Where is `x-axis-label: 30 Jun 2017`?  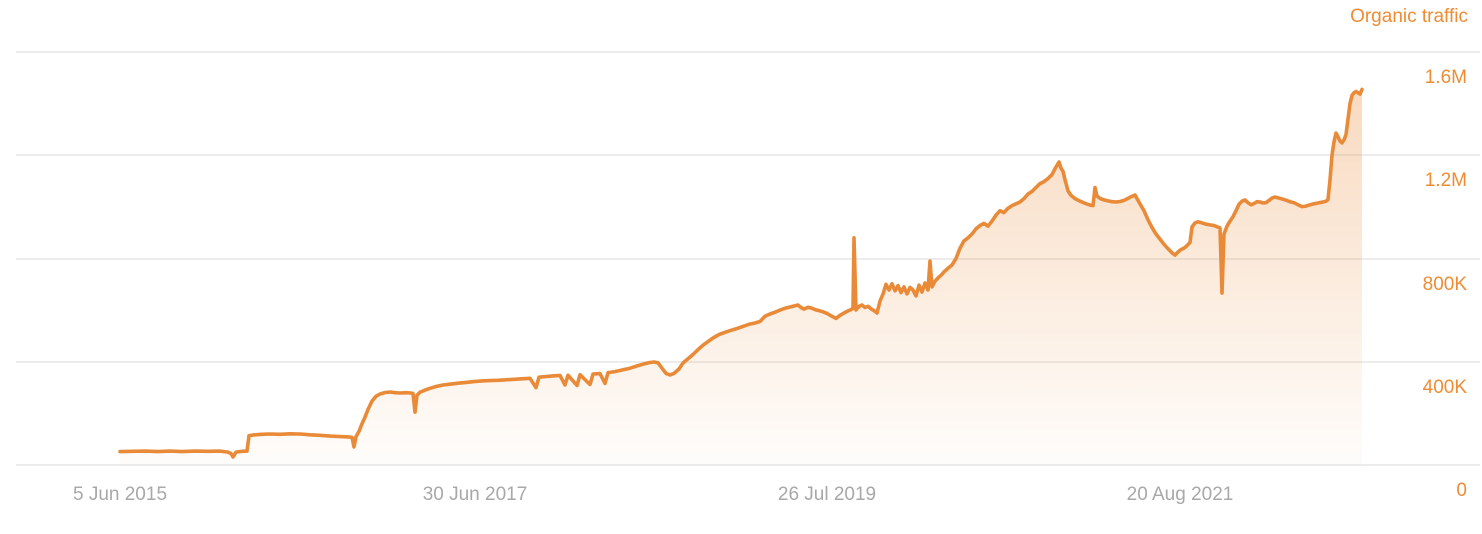
x-axis-label: 30 Jun 2017 is located at coordinates (475, 494).